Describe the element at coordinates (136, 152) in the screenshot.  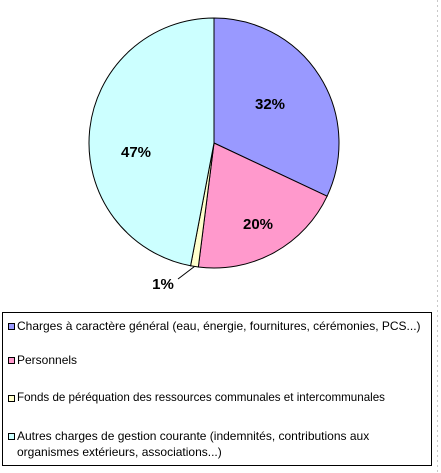
I see `data-label-autres-charges: 47%` at that location.